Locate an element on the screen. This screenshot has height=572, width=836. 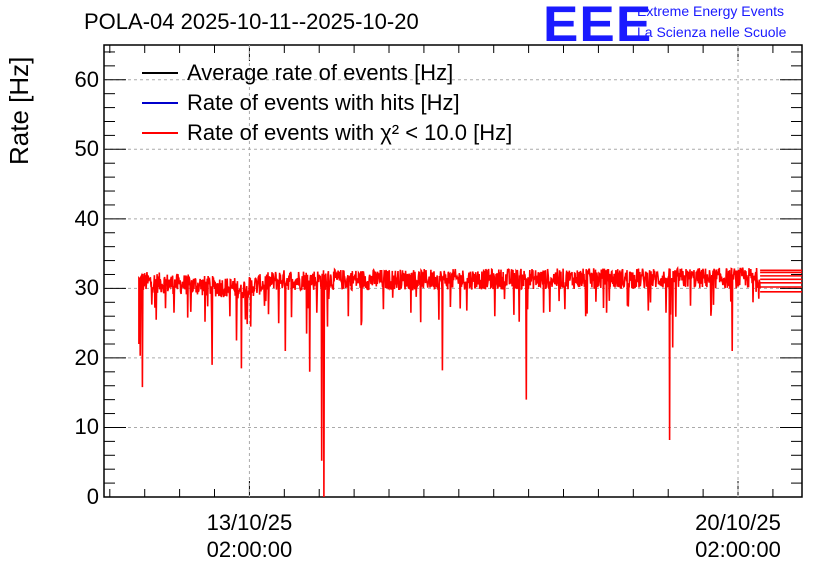
legend-item: Rate of events with χ² < 10.0 [Hz] is located at coordinates (327, 133).